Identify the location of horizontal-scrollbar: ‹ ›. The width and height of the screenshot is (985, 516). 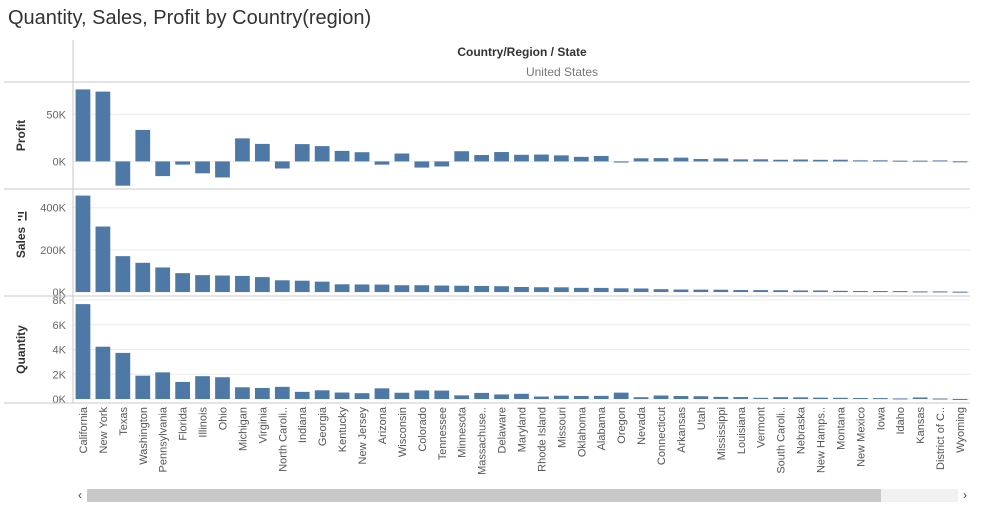
(522, 496).